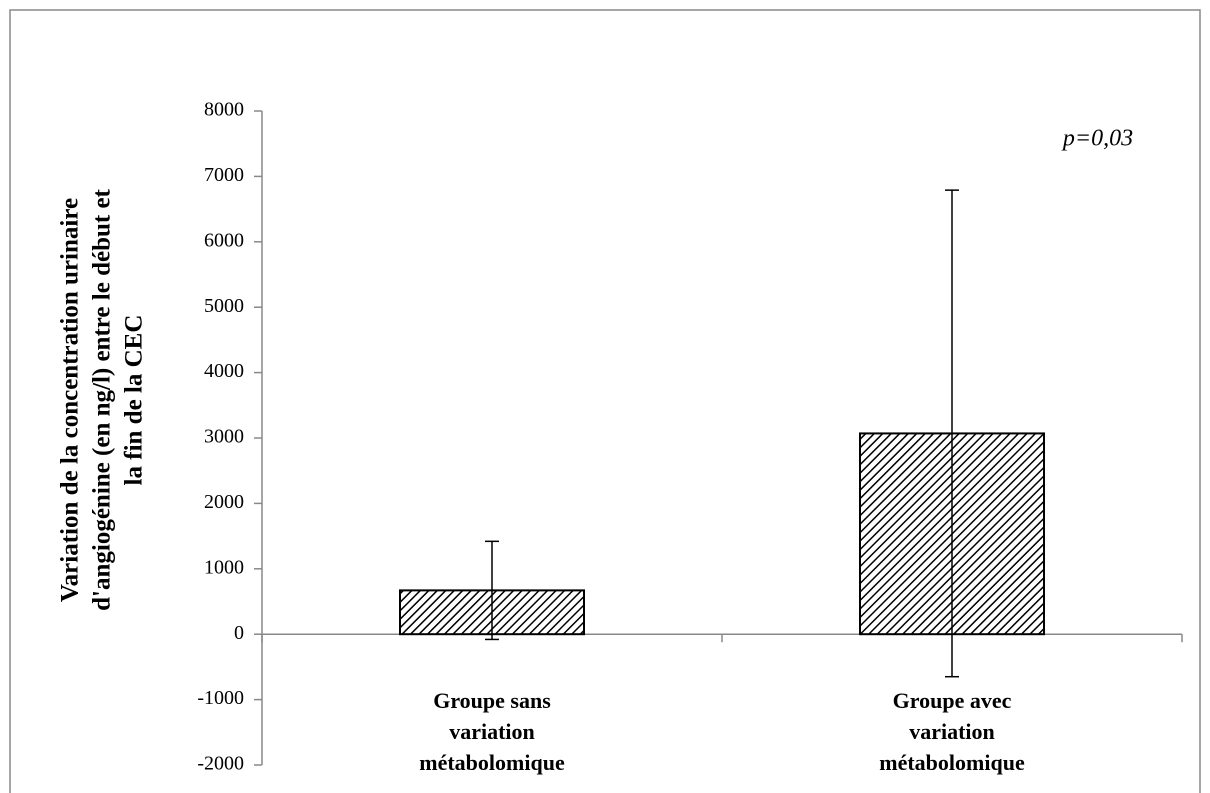  Describe the element at coordinates (220, 764) in the screenshot. I see `y-tick-label: -2000` at that location.